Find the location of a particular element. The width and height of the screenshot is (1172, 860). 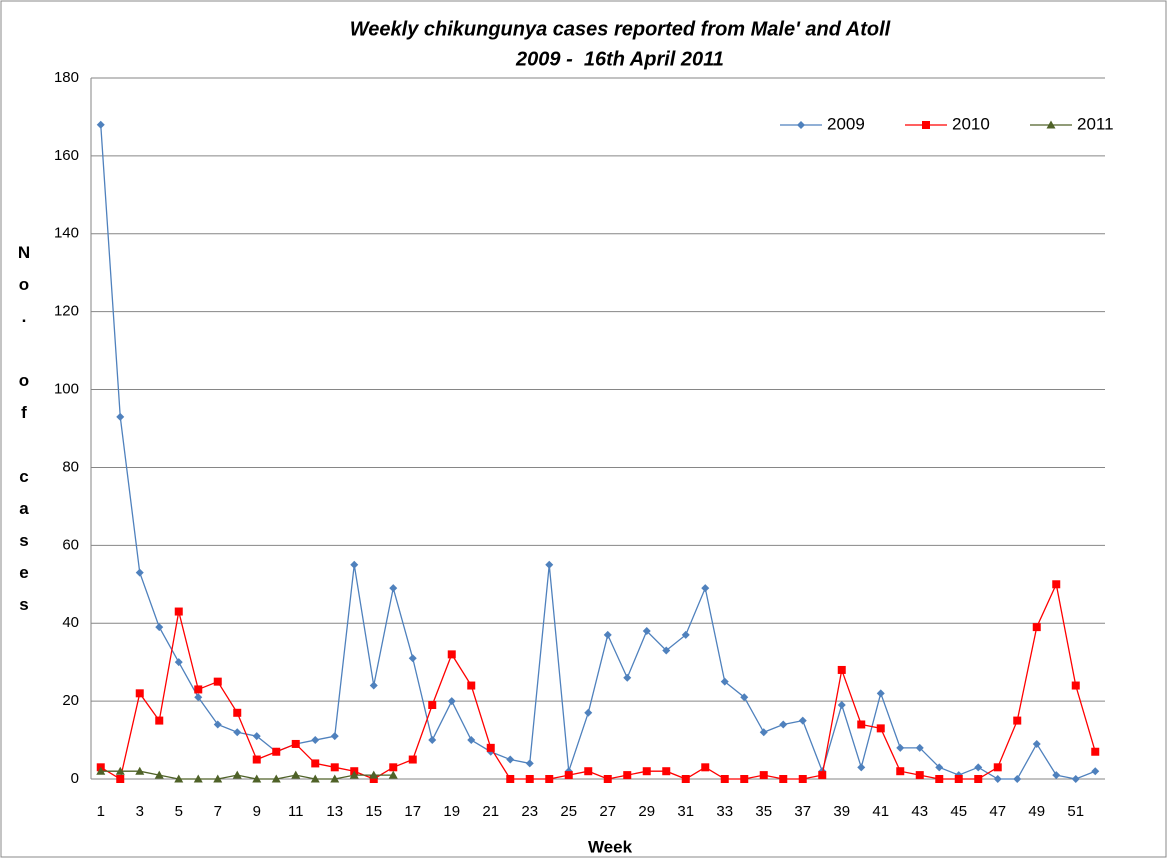

series-line is located at coordinates (247, 775).